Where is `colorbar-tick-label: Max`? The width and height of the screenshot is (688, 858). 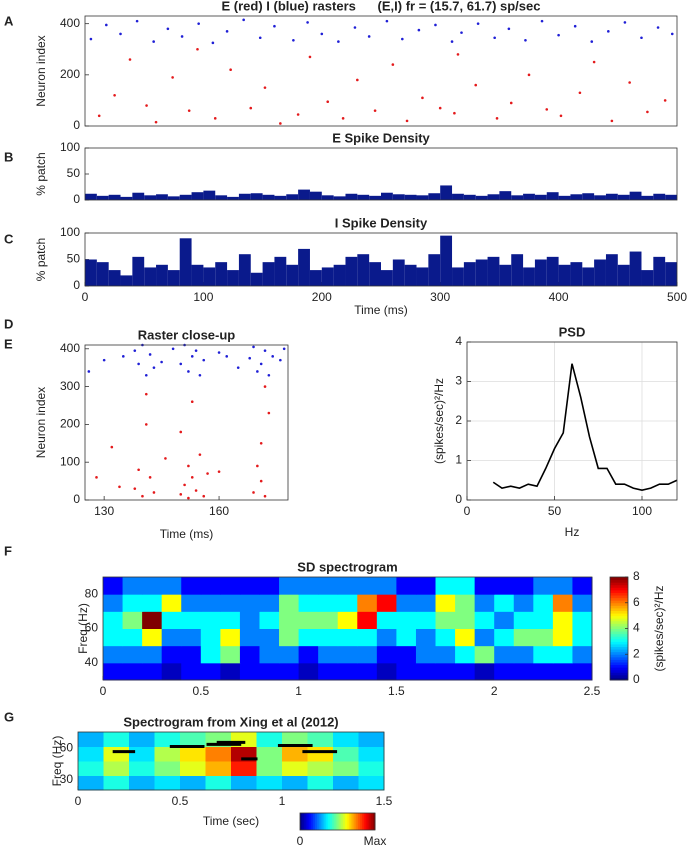
colorbar-tick-label: Max is located at coordinates (375, 841).